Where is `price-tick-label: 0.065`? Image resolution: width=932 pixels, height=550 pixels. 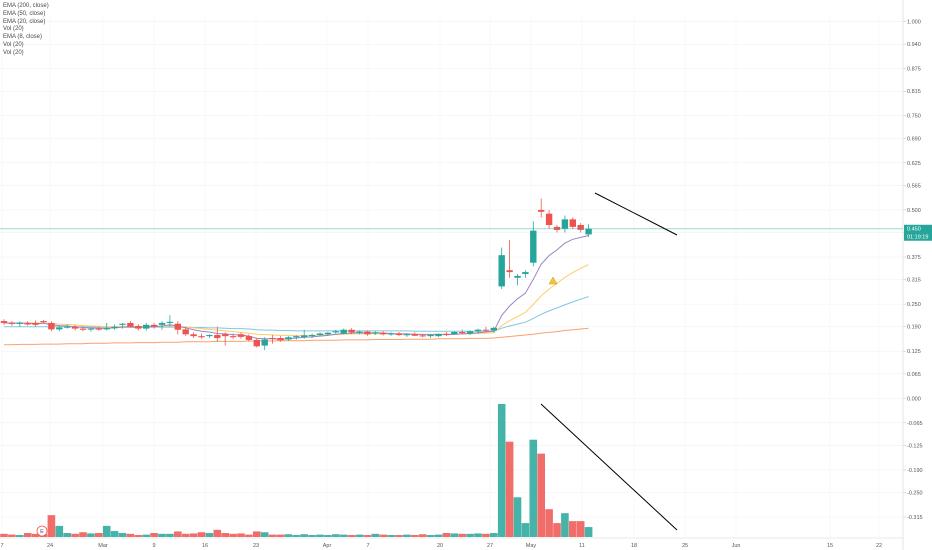
price-tick-label: 0.065 is located at coordinates (914, 375).